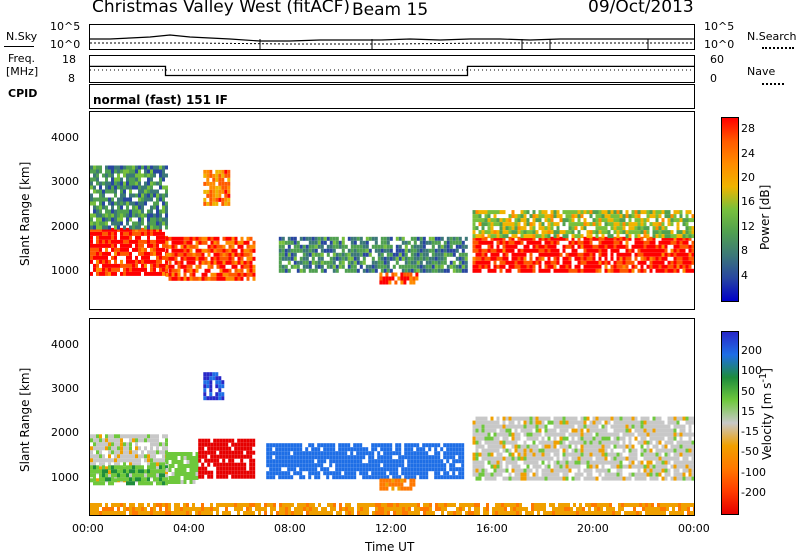 This screenshot has height=554, width=800. What do you see at coordinates (778, 48) in the screenshot?
I see `nsearch-line-key` at bounding box center [778, 48].